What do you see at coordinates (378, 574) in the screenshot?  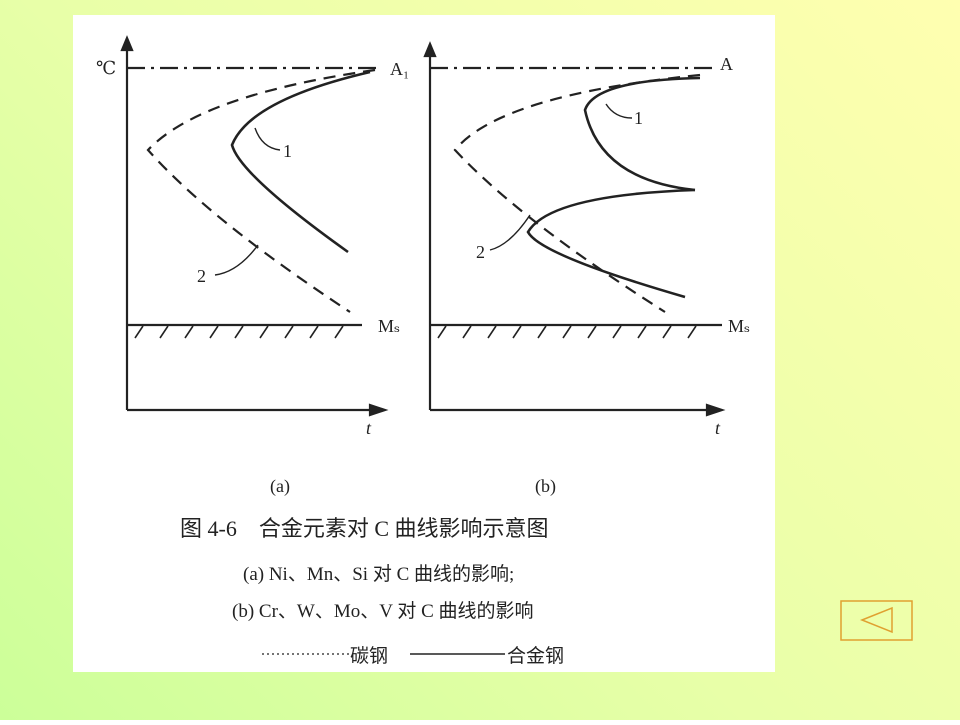 I see `caption-line: (a) Ni、Mn、Si 对 C 曲线的影响;` at bounding box center [378, 574].